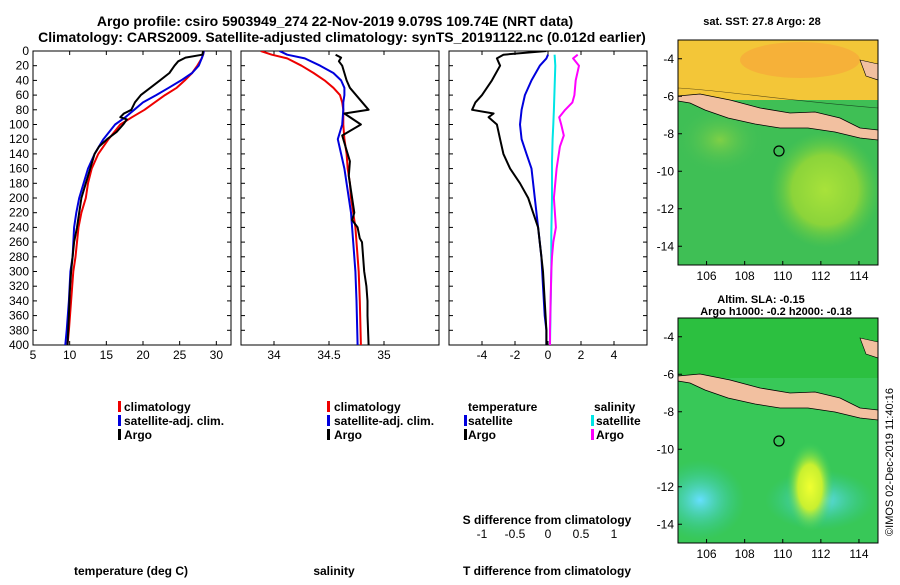  I want to click on difference-y-ticks, so click(548, 198).